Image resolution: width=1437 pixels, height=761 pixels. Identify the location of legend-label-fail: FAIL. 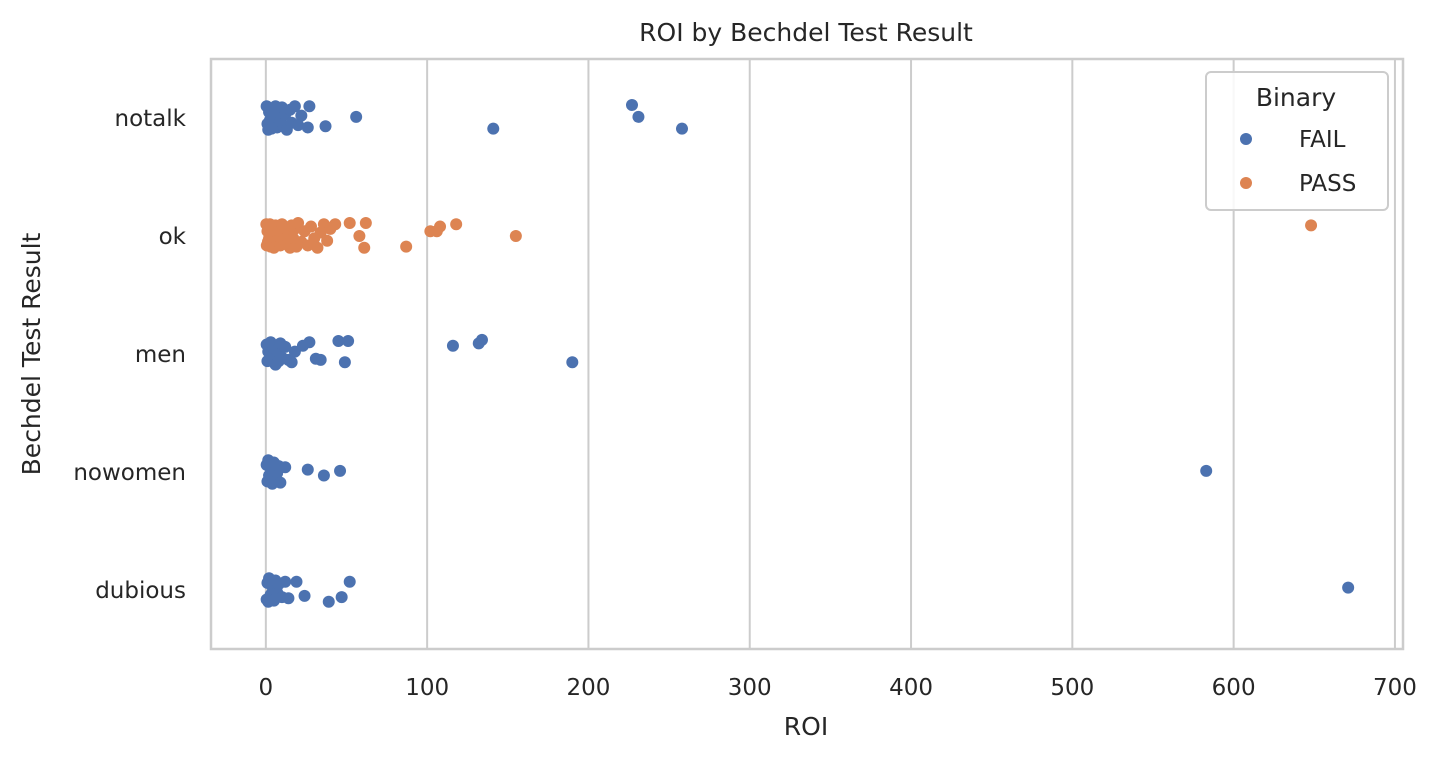
(1322, 140).